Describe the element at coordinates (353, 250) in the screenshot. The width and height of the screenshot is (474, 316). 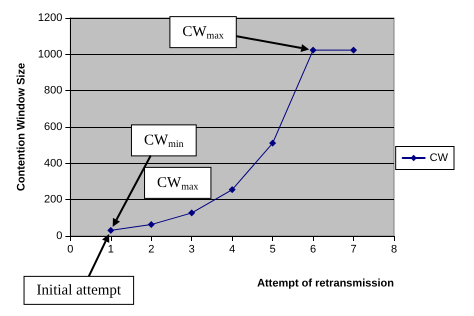
I see `x-tick-label: 7` at that location.